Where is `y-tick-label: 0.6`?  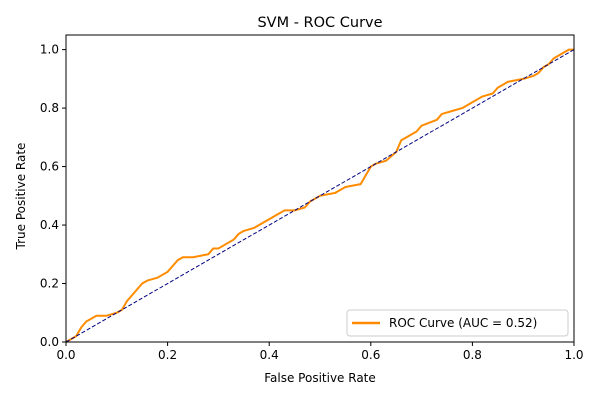
y-tick-label: 0.6 is located at coordinates (49, 167).